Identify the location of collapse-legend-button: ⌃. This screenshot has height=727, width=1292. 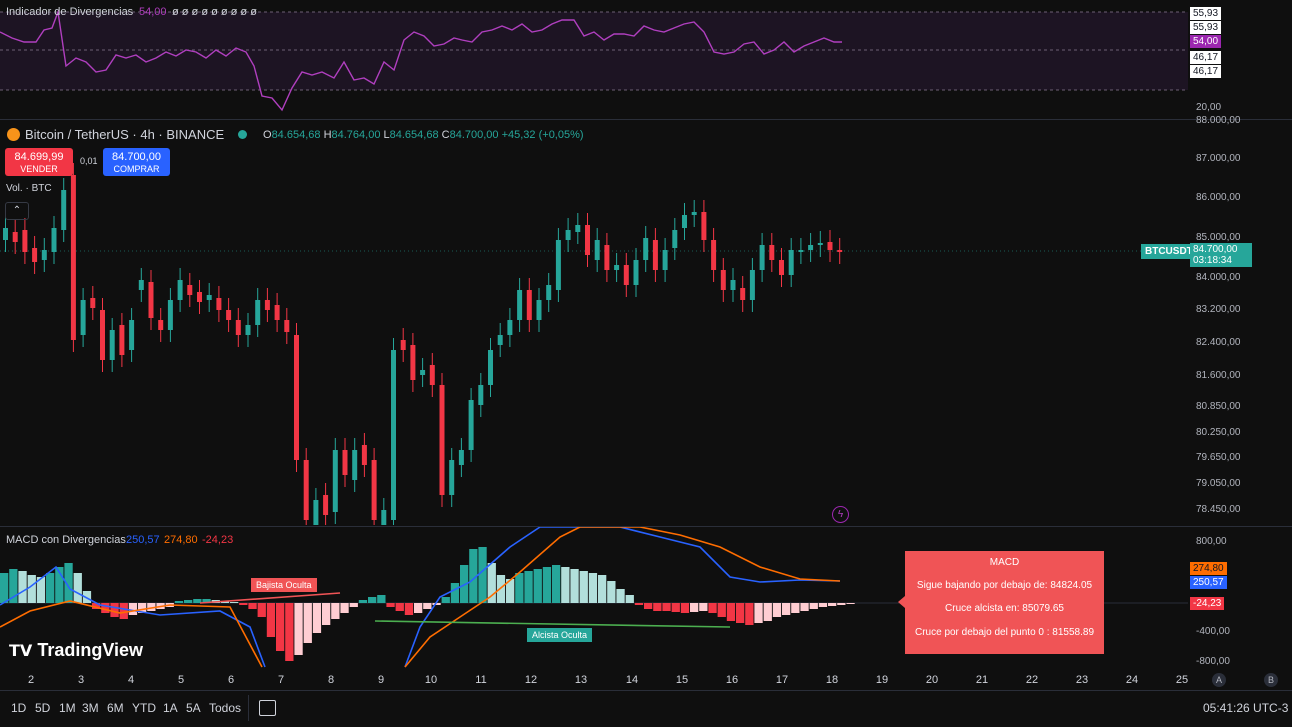
(17, 211).